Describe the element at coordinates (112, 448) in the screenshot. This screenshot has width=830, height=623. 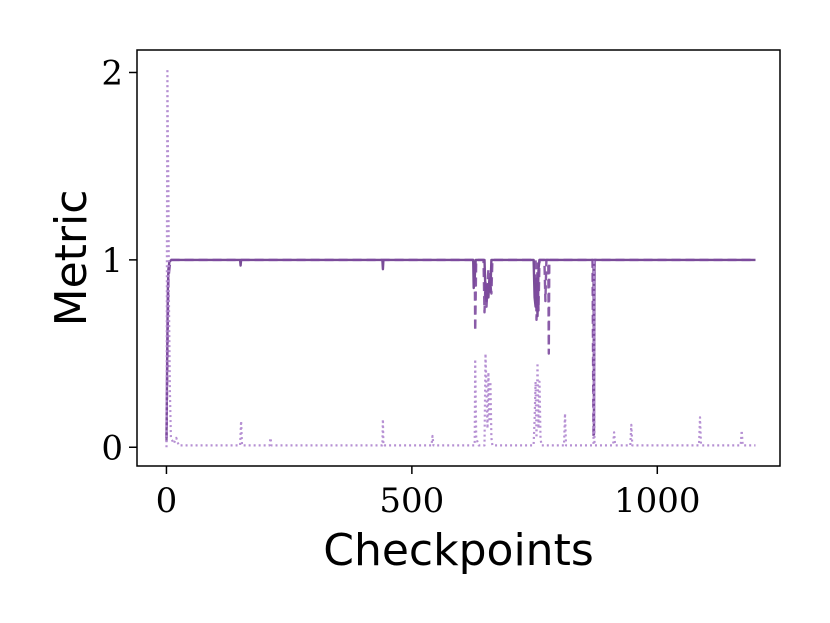
I see `y-tick-label: 0` at that location.